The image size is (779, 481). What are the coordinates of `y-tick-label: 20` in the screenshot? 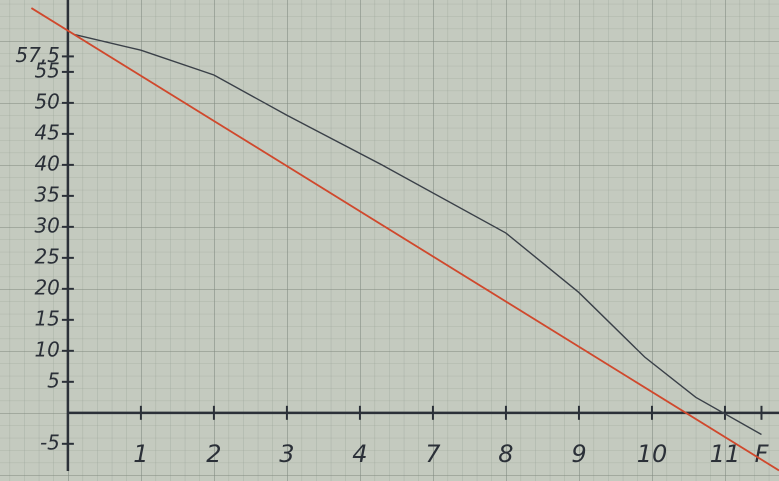 It's located at (46, 287).